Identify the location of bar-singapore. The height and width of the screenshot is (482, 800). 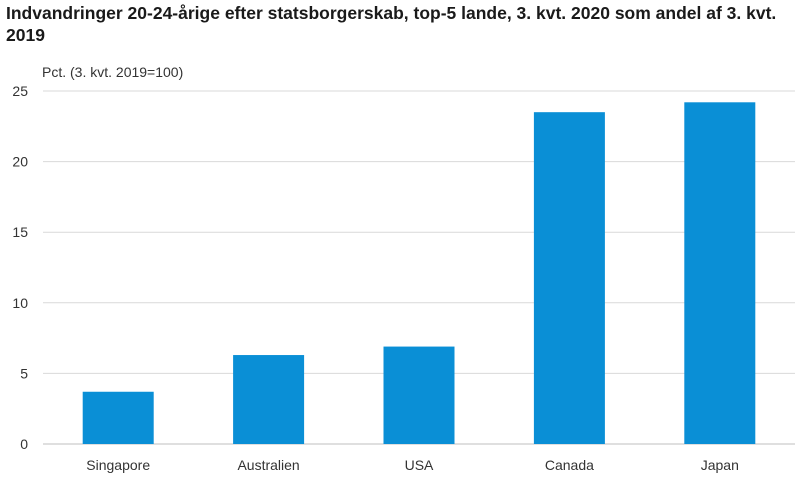
(118, 417).